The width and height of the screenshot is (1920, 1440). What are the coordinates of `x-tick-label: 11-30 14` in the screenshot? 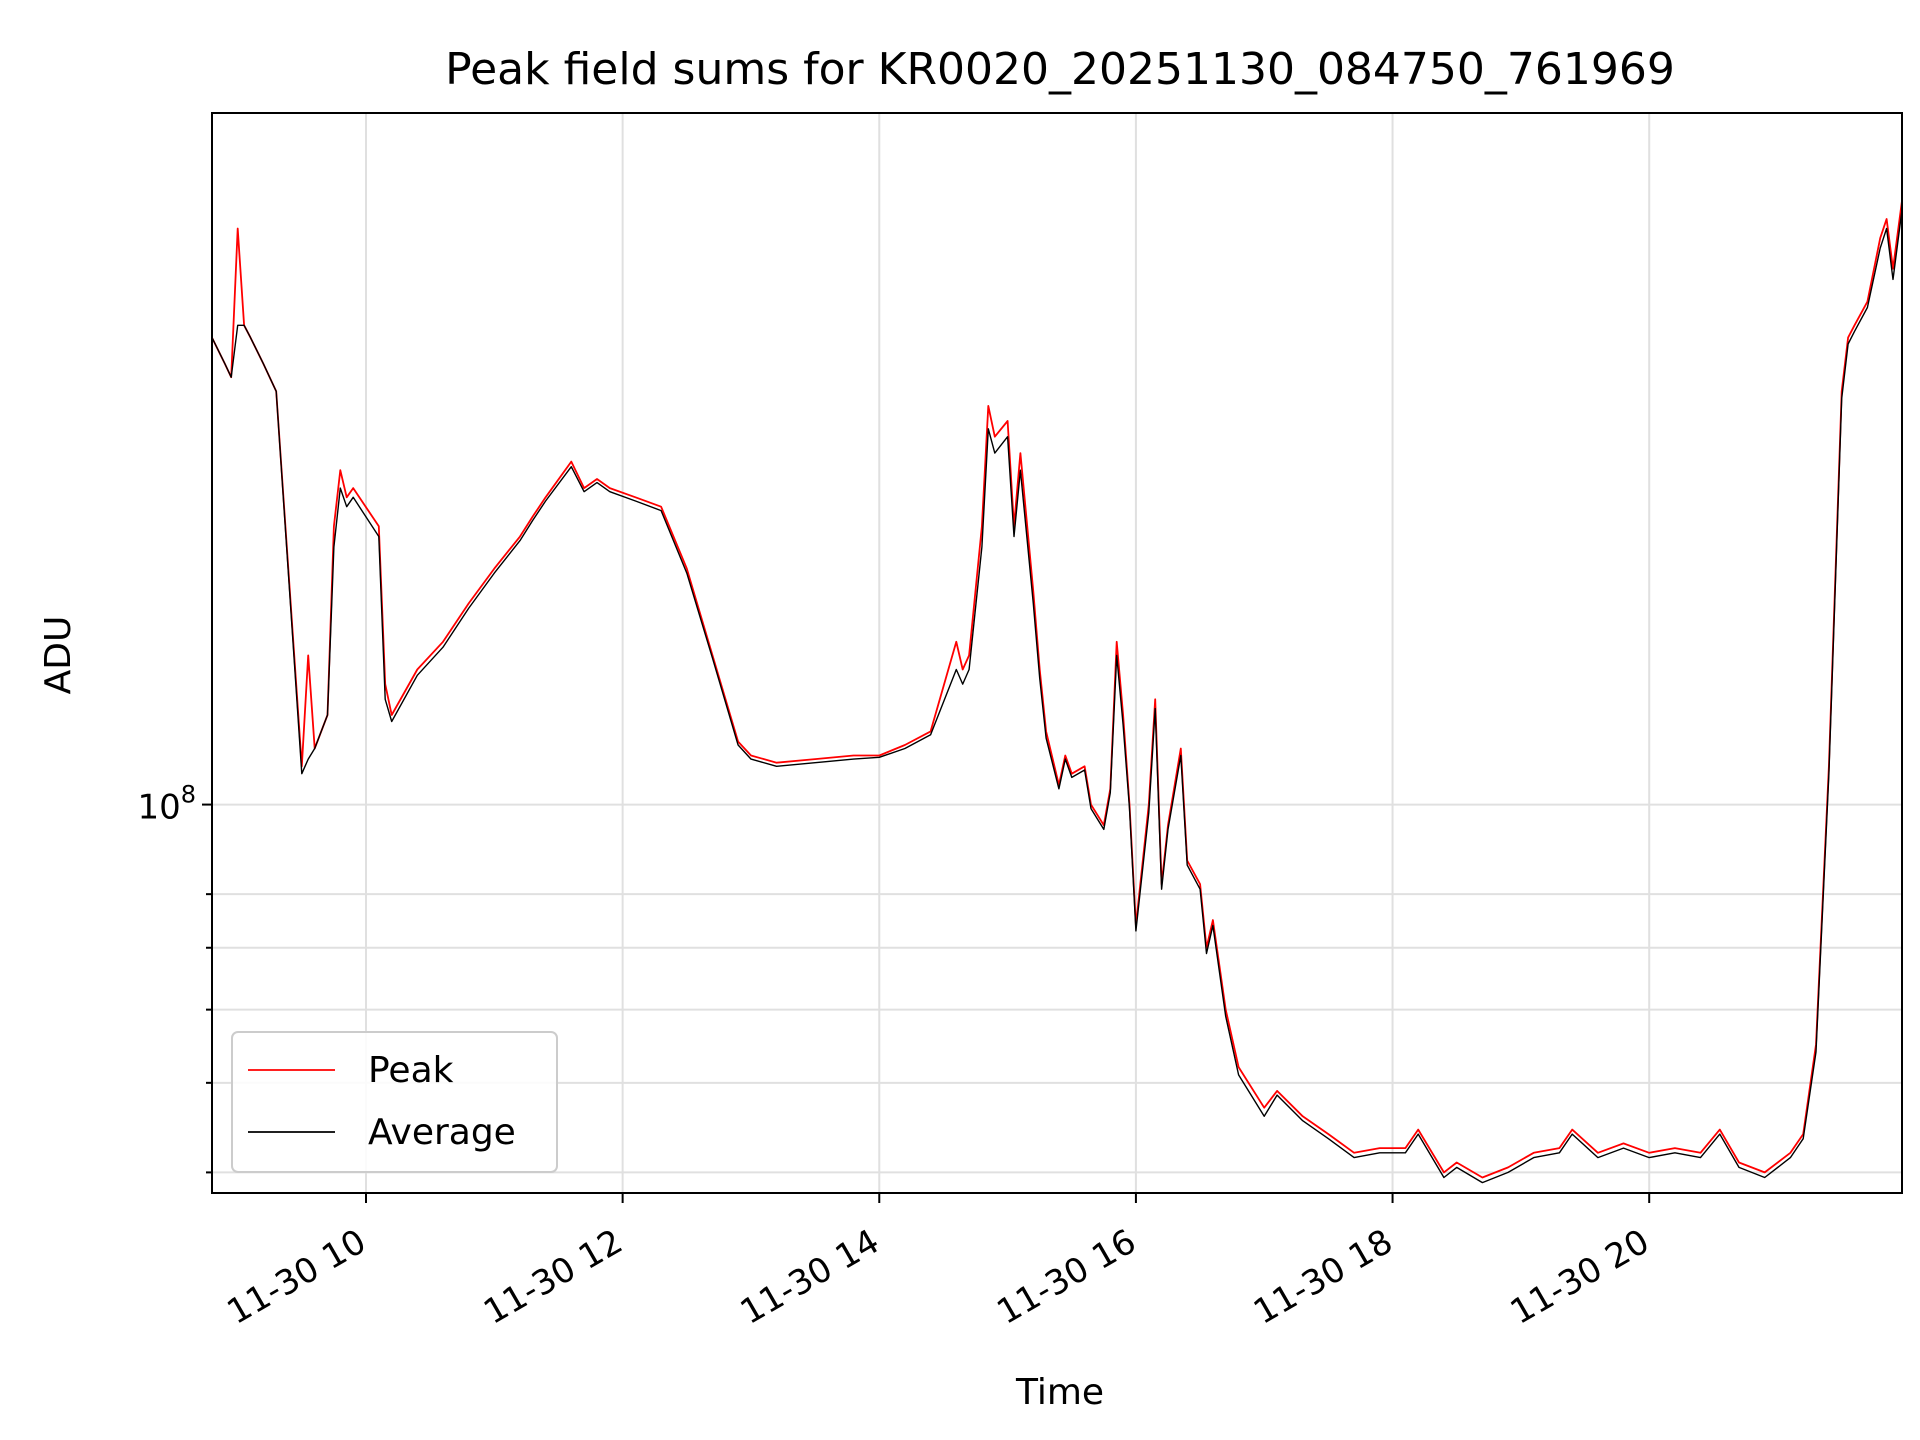 It's located at (810, 1277).